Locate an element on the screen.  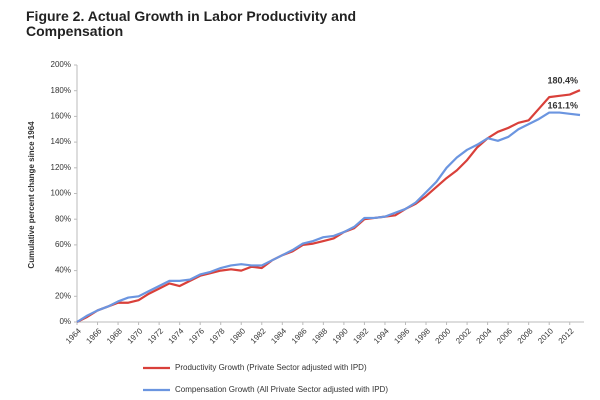
y-tick-label: 20% is located at coordinates (63, 295).